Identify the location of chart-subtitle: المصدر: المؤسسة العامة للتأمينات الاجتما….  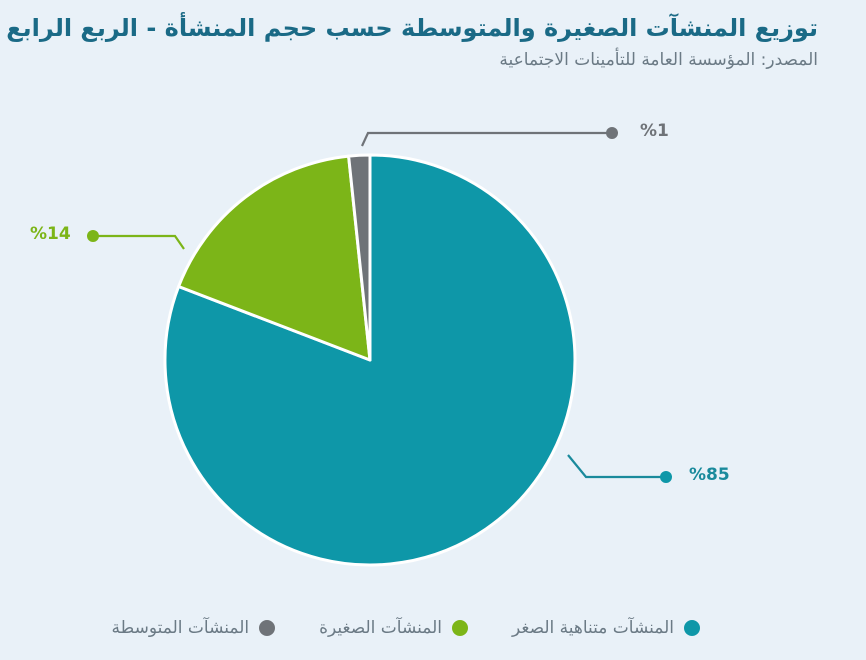
(658, 60).